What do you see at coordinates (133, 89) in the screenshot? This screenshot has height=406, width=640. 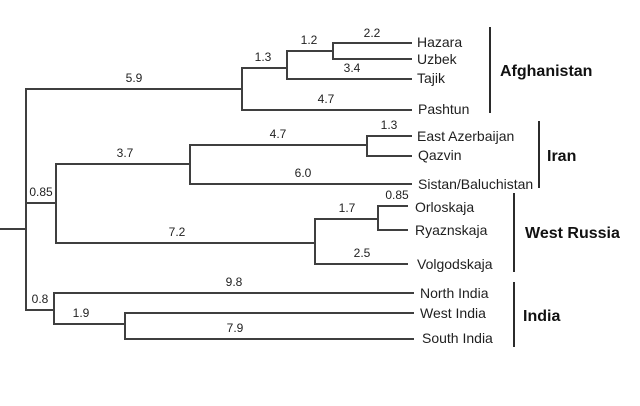 I see `branch-line-afghanistan-clade` at bounding box center [133, 89].